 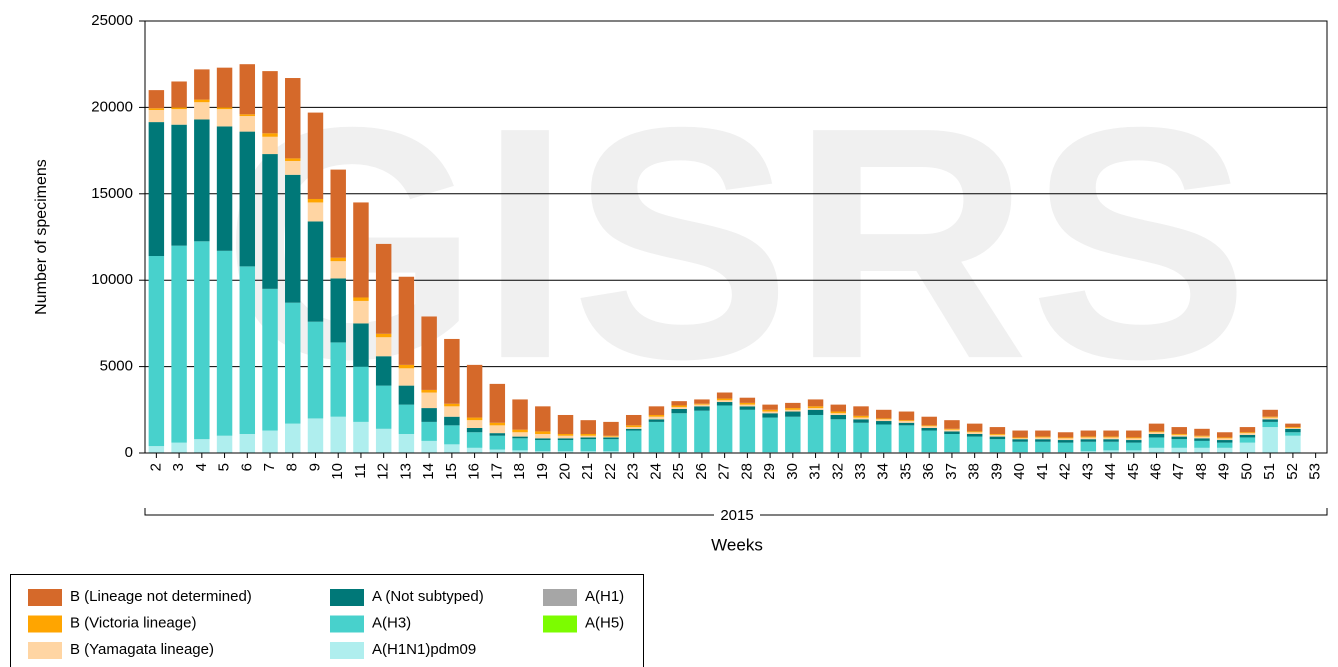 What do you see at coordinates (224, 467) in the screenshot?
I see `x-tick-label: 5` at bounding box center [224, 467].